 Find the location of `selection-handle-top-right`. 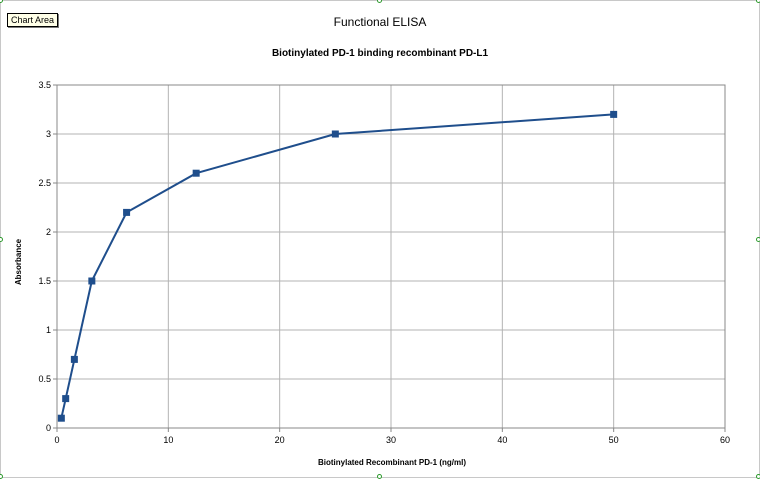

selection-handle-top-right is located at coordinates (758, 1).